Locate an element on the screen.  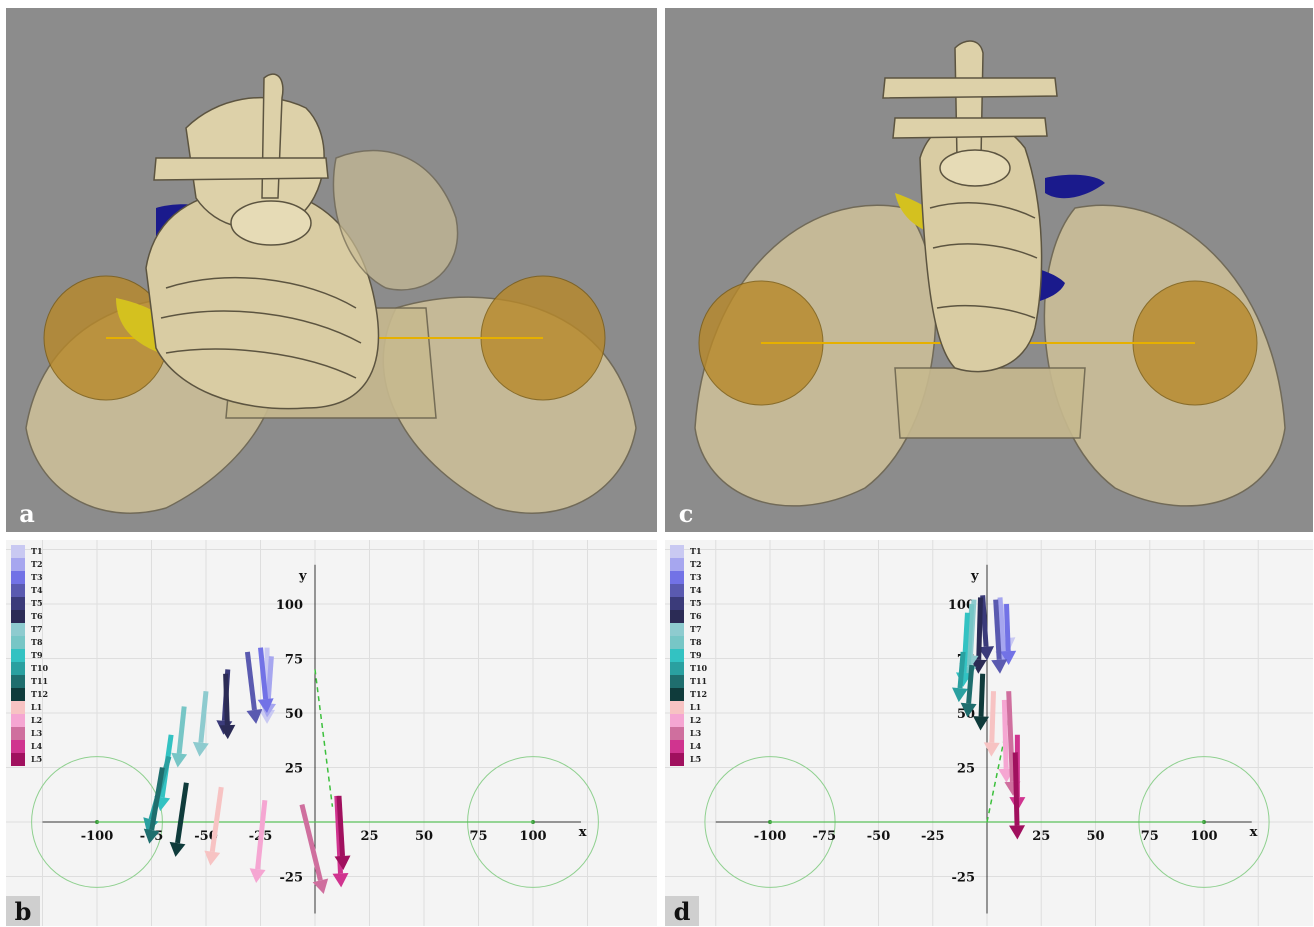
arrow-shaft-t6 is located at coordinates (226, 699).